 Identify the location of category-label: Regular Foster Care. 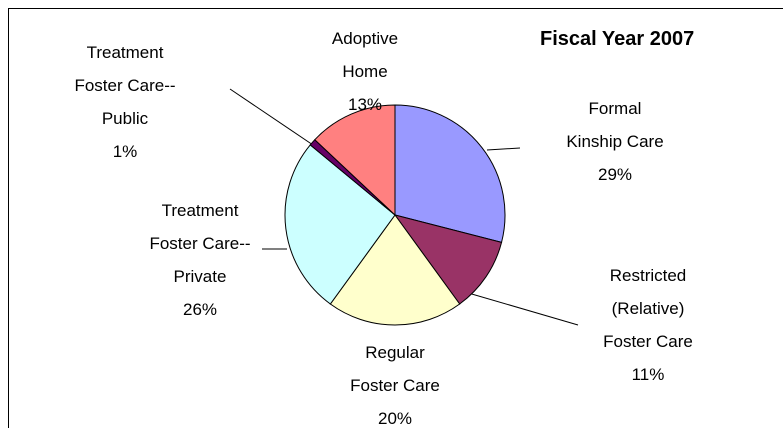
(395, 369).